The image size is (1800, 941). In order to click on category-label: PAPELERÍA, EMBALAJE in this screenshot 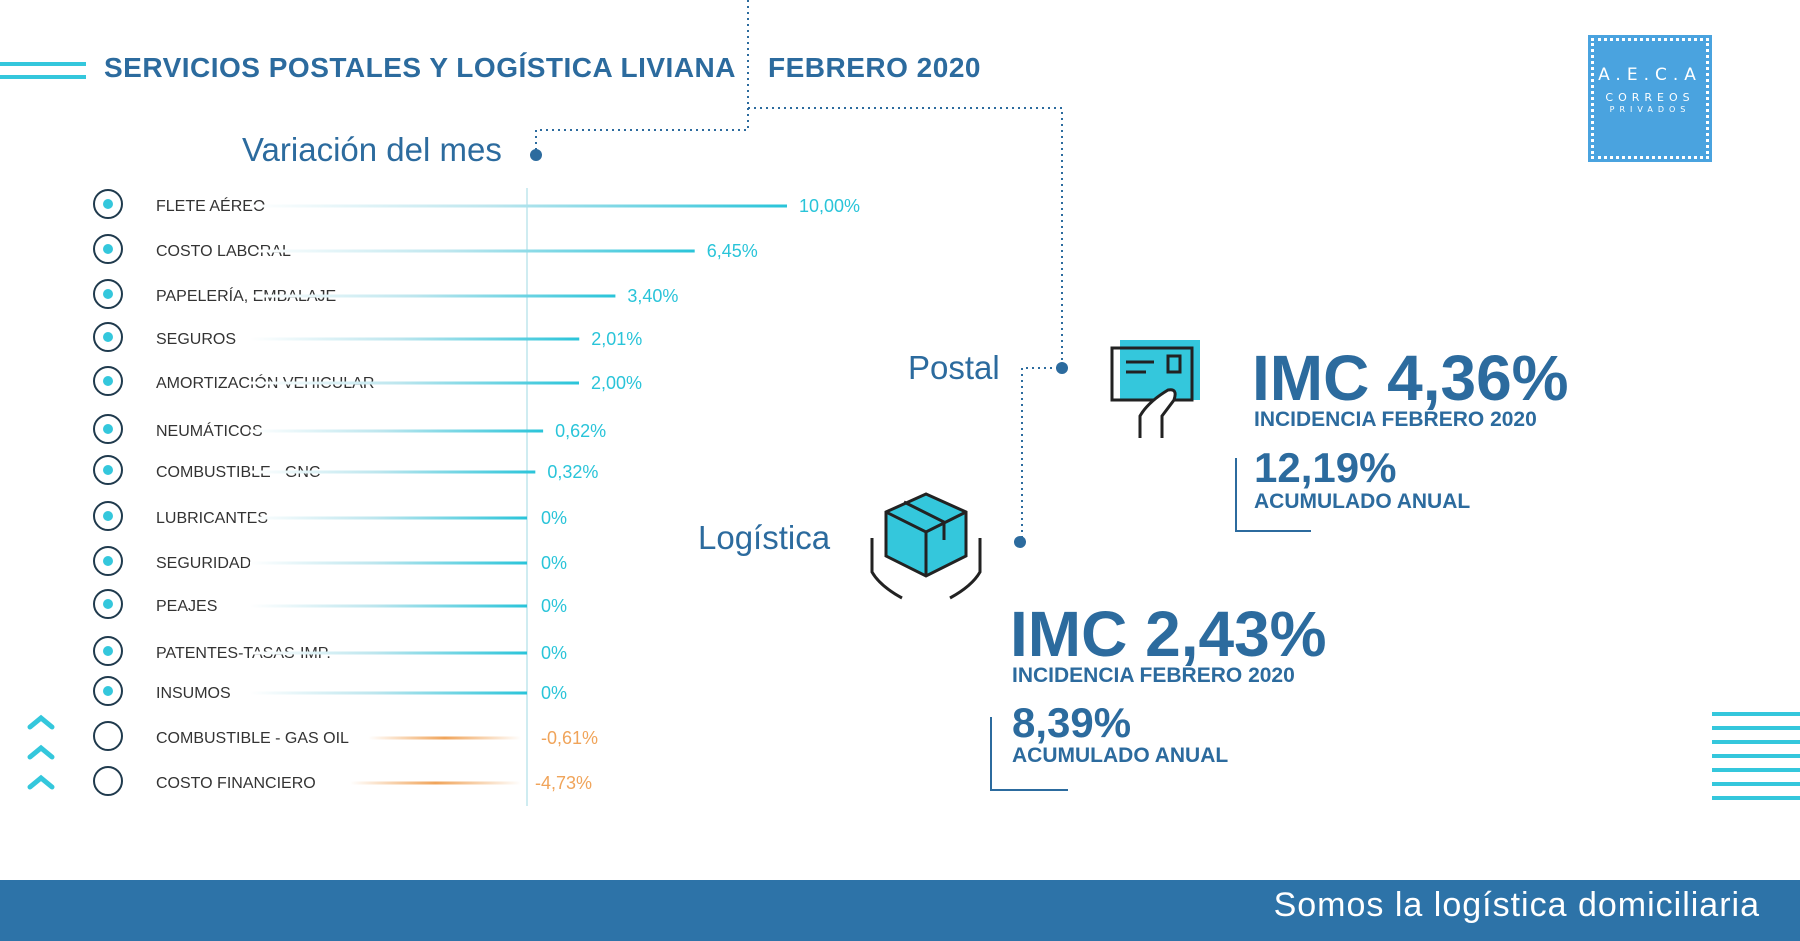, I will do `click(246, 295)`.